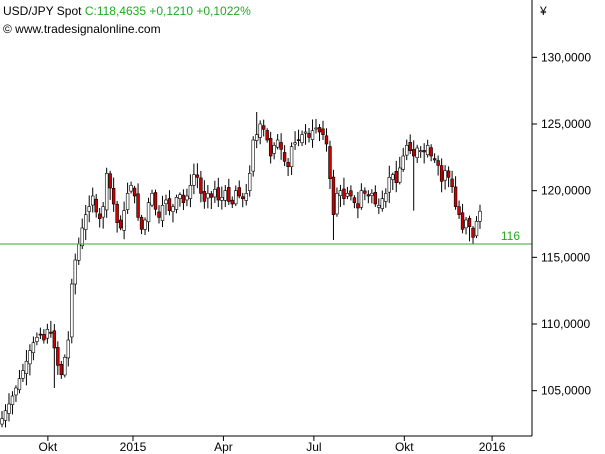  Describe the element at coordinates (510, 236) in the screenshot. I see `support-label: 116` at that location.